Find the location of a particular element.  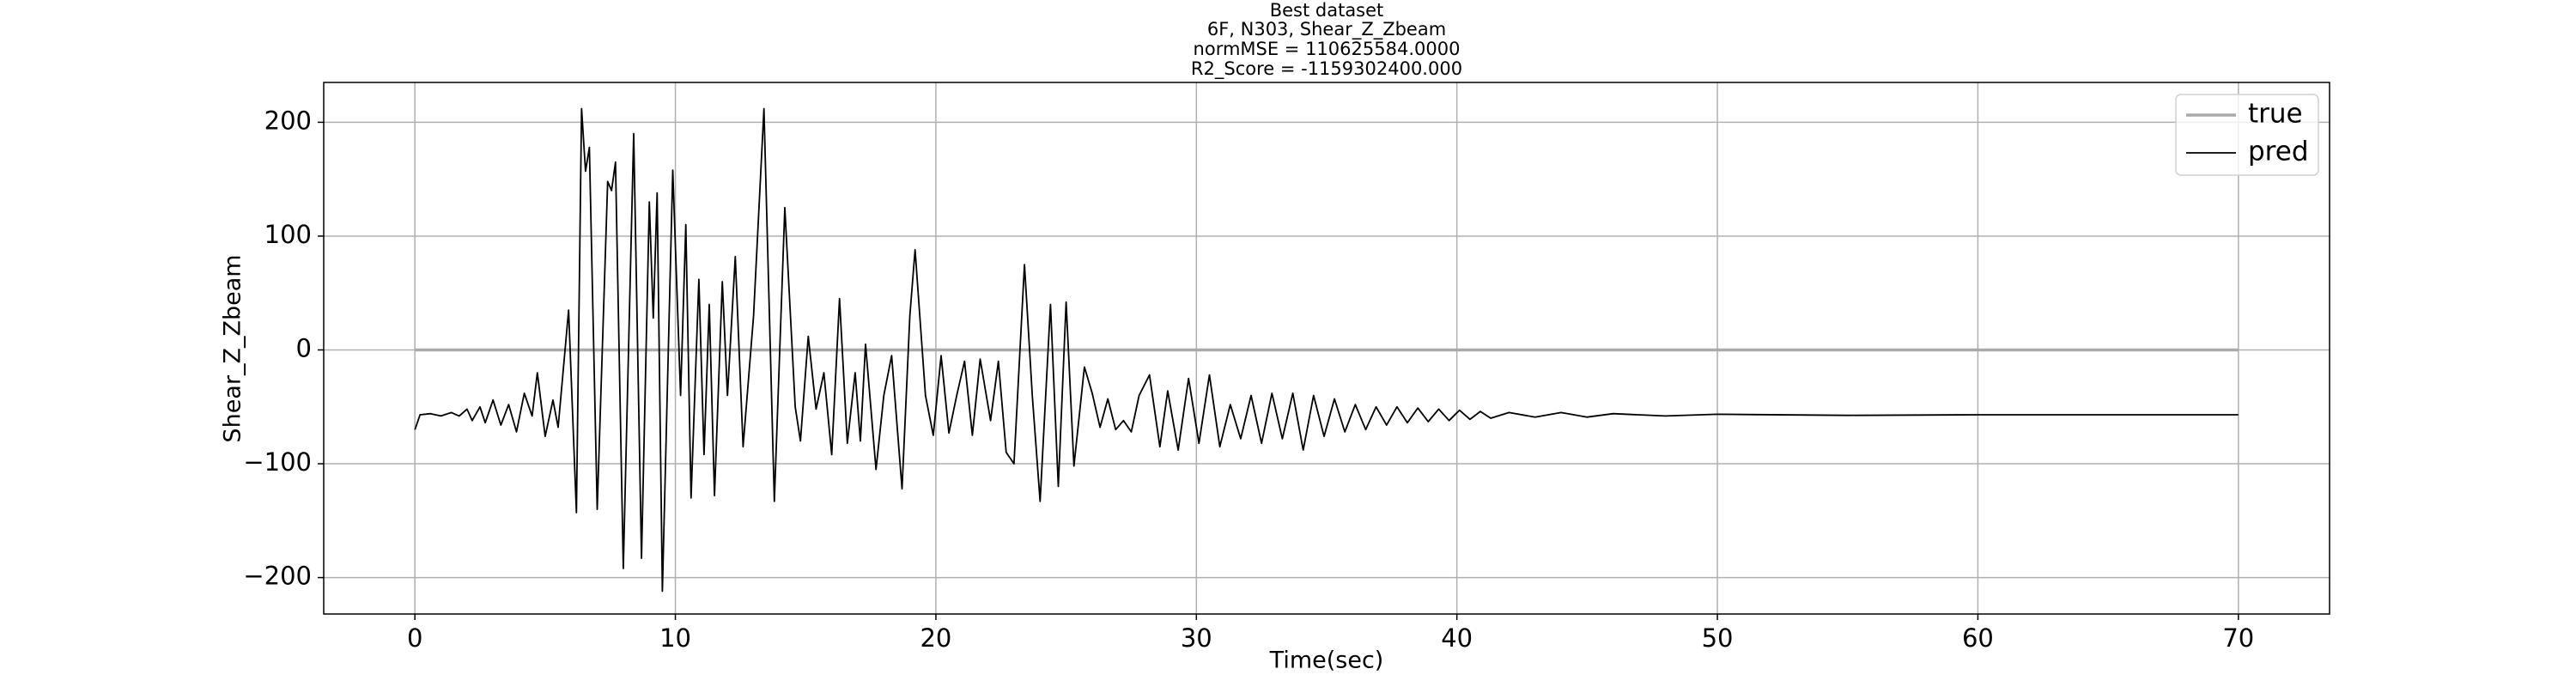

y-axis-label: Shear_Z_Zbeam is located at coordinates (233, 348).